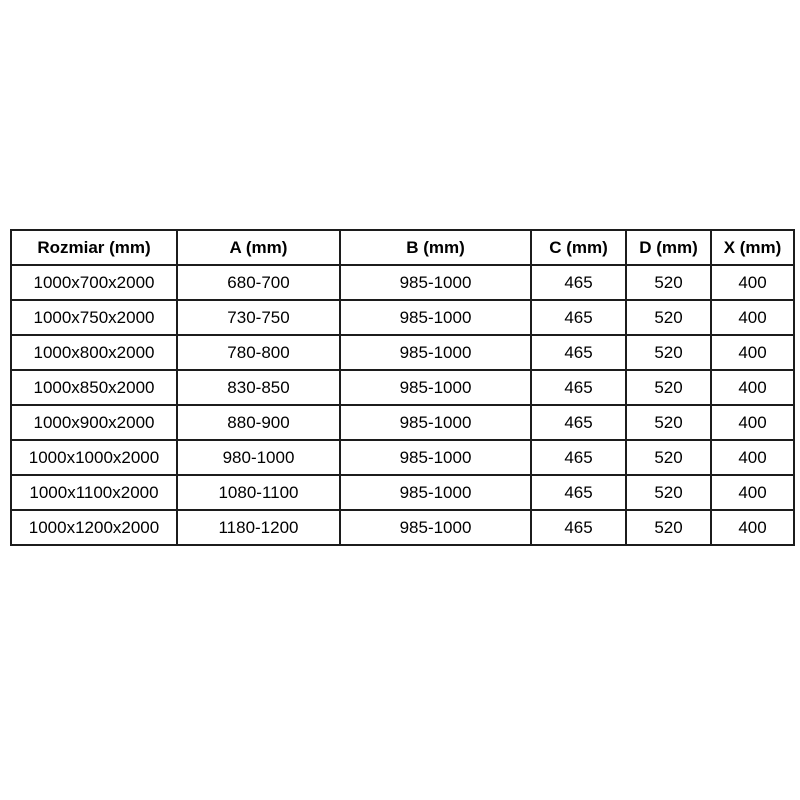 The height and width of the screenshot is (800, 800). What do you see at coordinates (94, 317) in the screenshot?
I see `table-cell: 1000x750x2000` at bounding box center [94, 317].